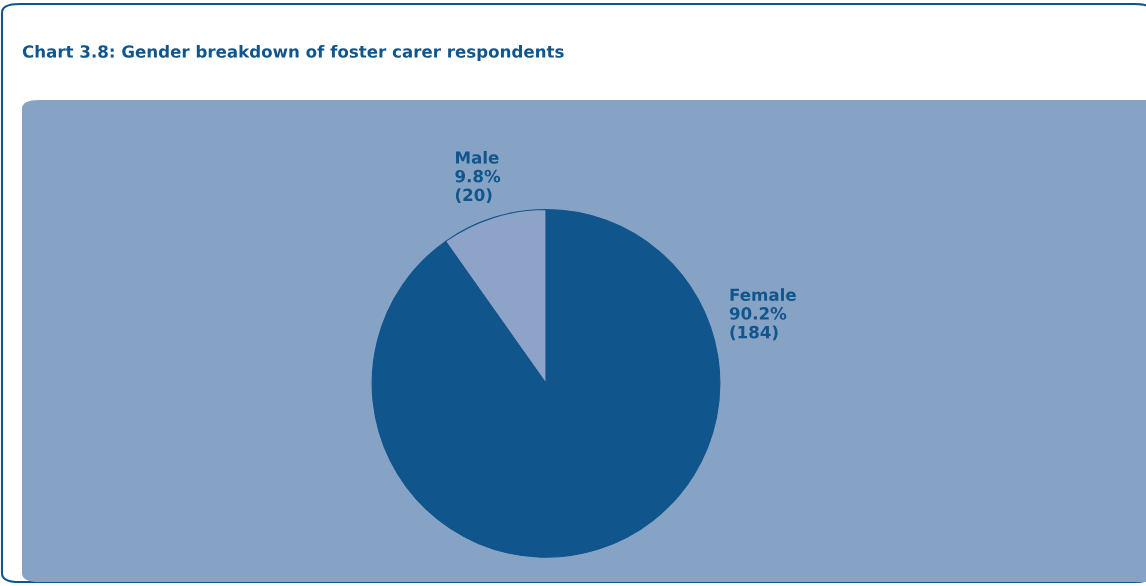  What do you see at coordinates (293, 53) in the screenshot?
I see `chart-title: Chart 3.8: Gender breakdown of foster carer respondents` at bounding box center [293, 53].